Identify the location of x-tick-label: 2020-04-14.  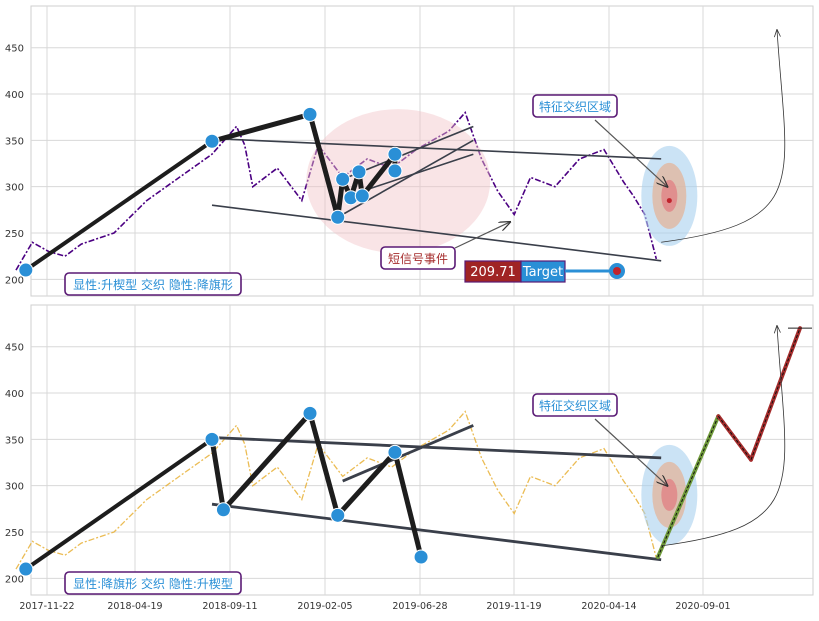
(608, 606).